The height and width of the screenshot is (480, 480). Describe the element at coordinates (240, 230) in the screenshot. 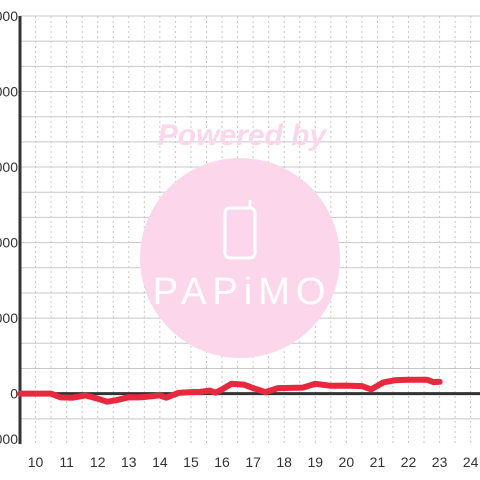

I see `phone-icon` at that location.